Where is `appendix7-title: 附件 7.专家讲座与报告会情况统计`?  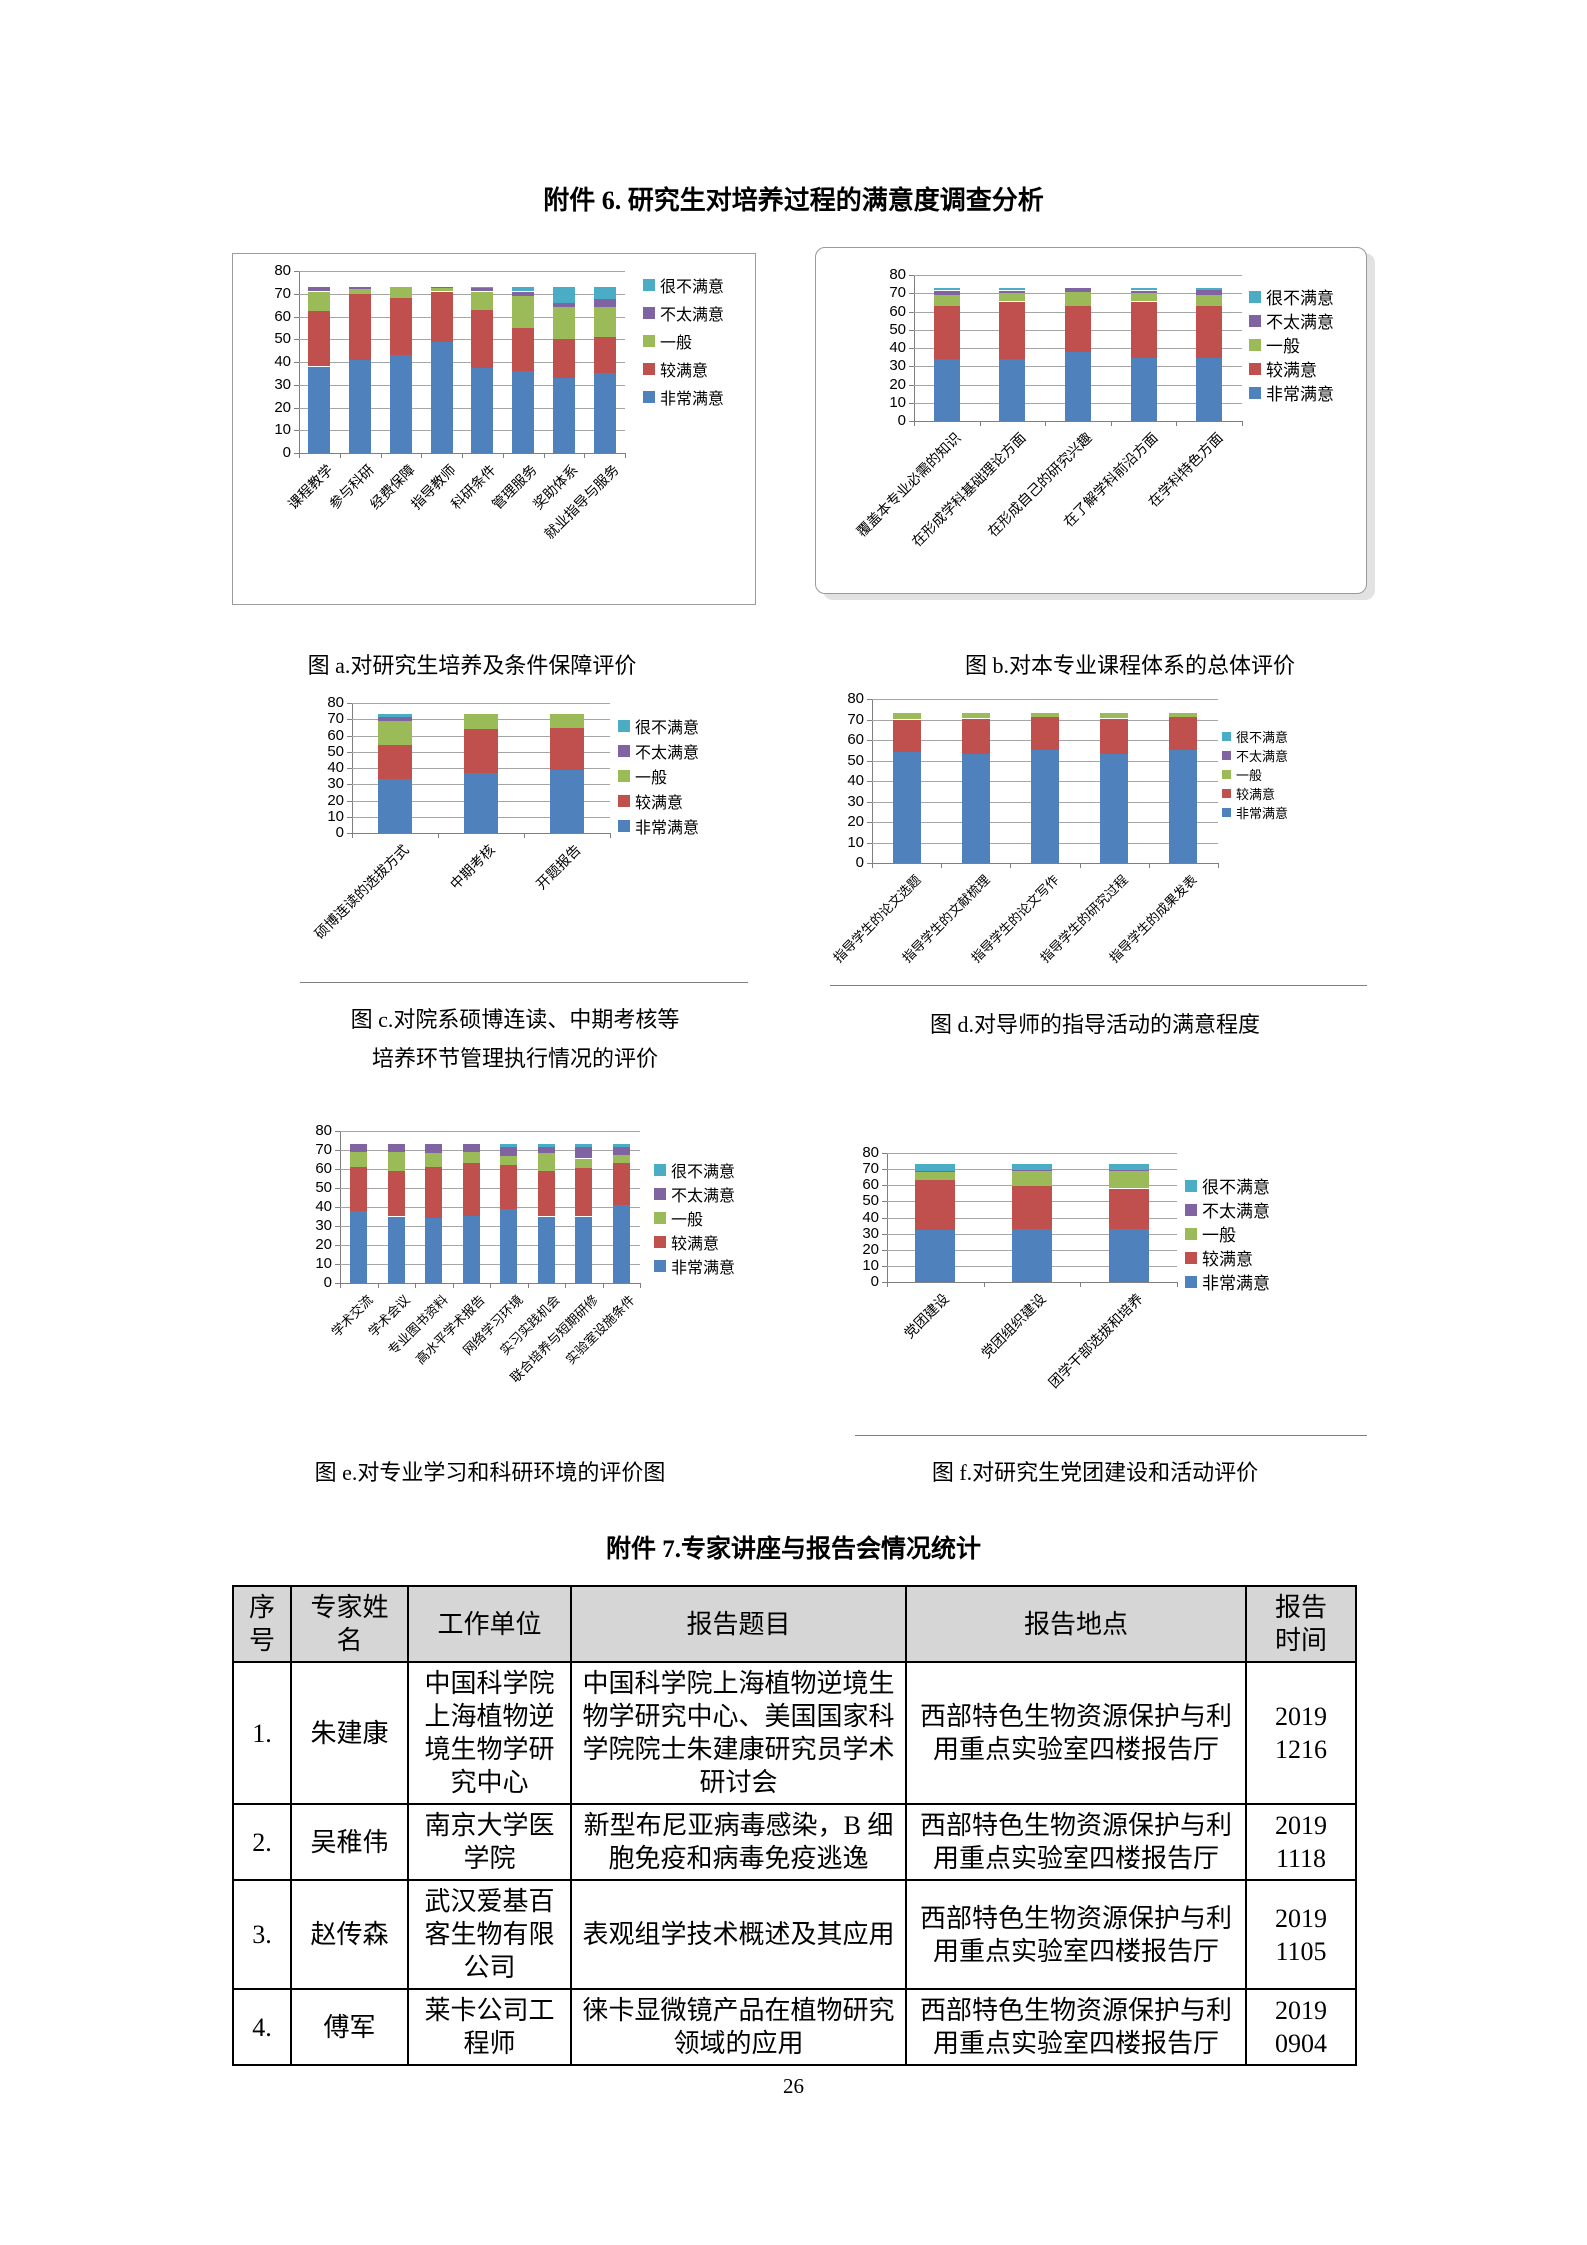 appendix7-title: 附件 7.专家讲座与报告会情况统计 is located at coordinates (793, 1549).